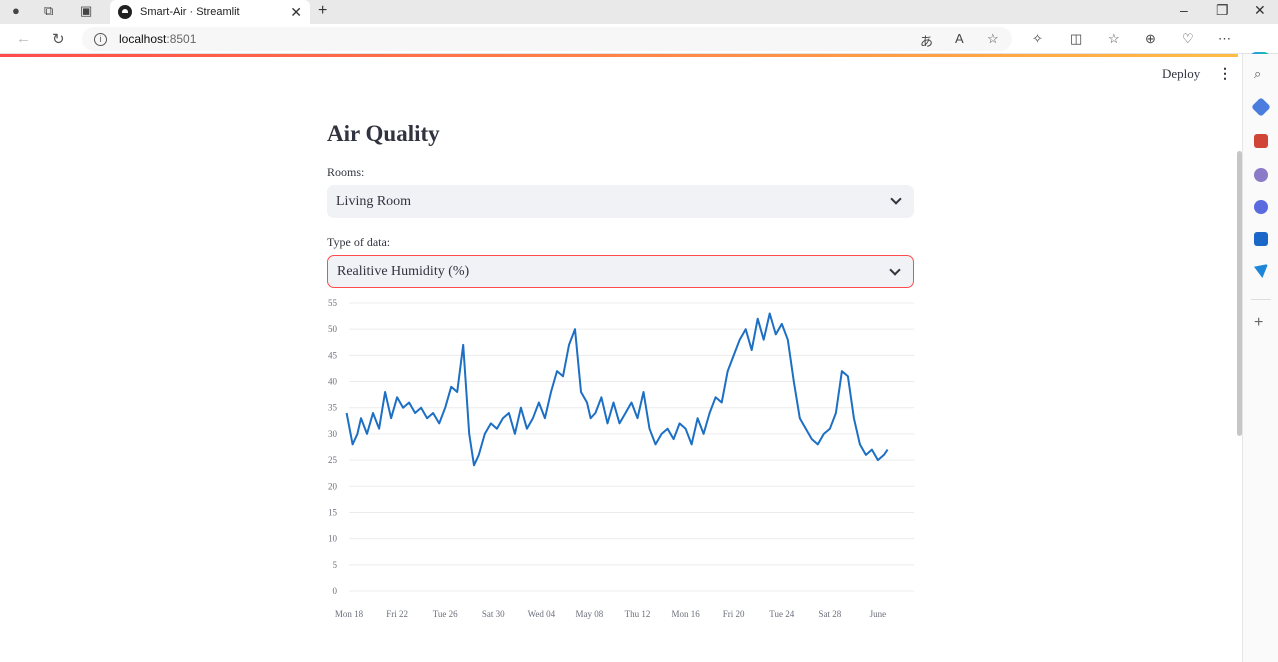 This screenshot has height=662, width=1278. What do you see at coordinates (639, 12) in the screenshot?
I see `browser-tab-strip: ● ⧉ ▣ Smart-Air · Streamlit ✕ + – ❐ ✕` at bounding box center [639, 12].